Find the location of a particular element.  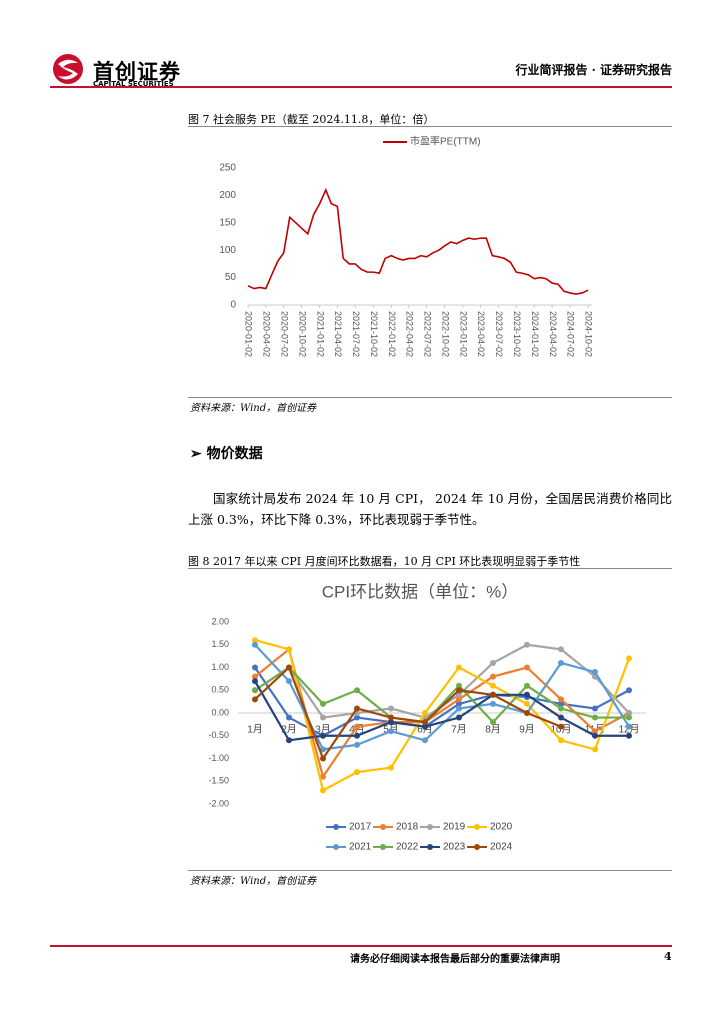

legend-label: 2024 is located at coordinates (501, 847).